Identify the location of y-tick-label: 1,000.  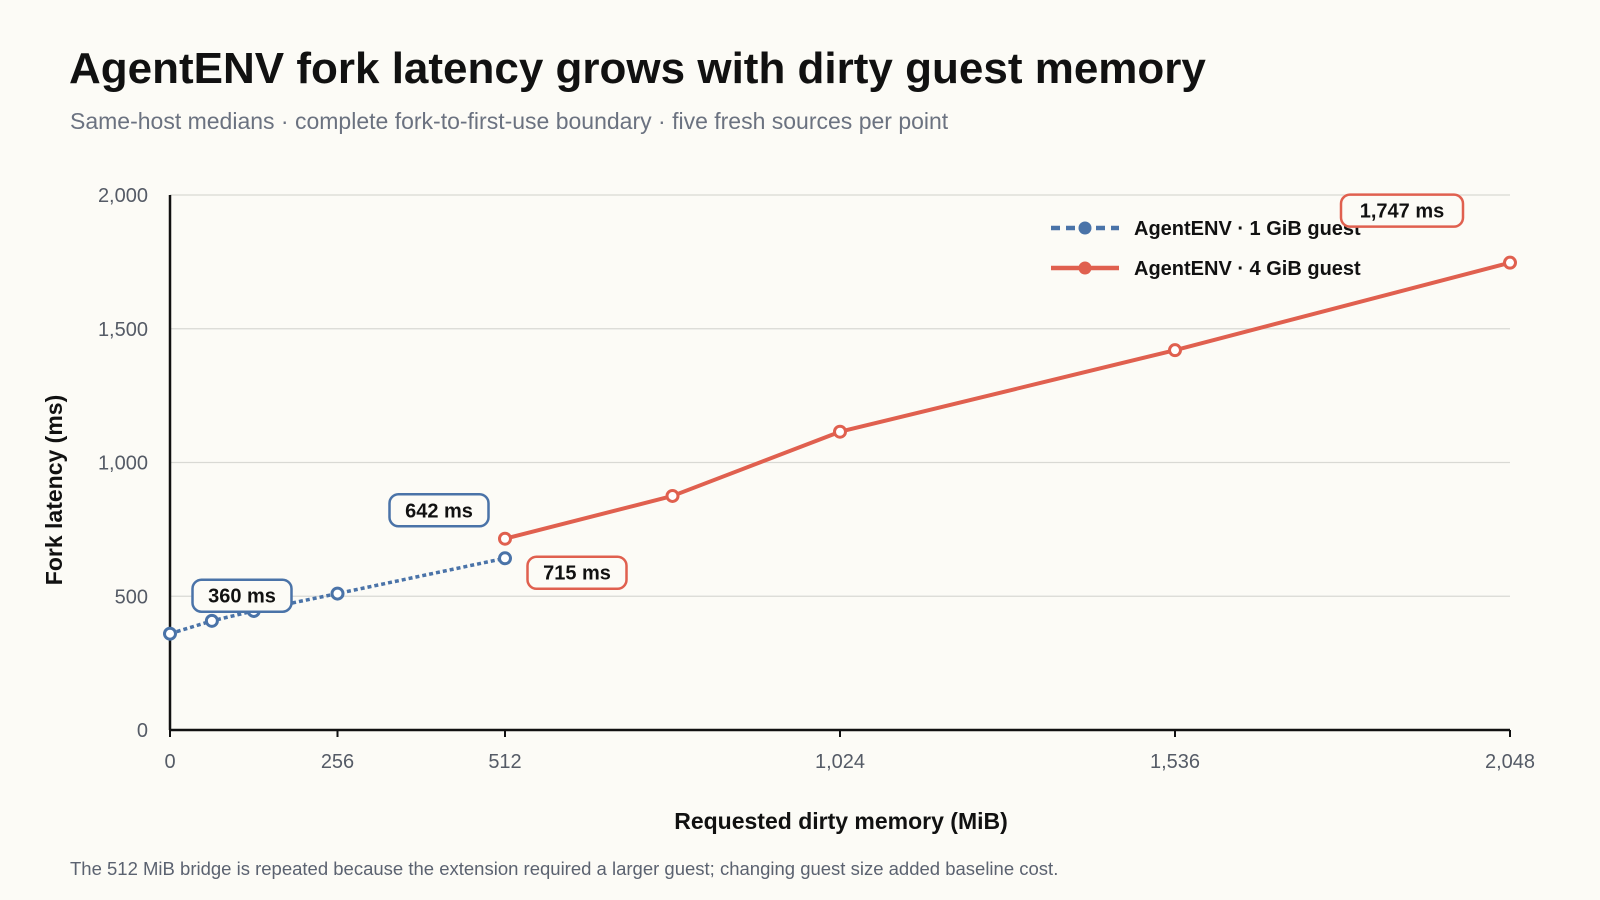
(123, 464).